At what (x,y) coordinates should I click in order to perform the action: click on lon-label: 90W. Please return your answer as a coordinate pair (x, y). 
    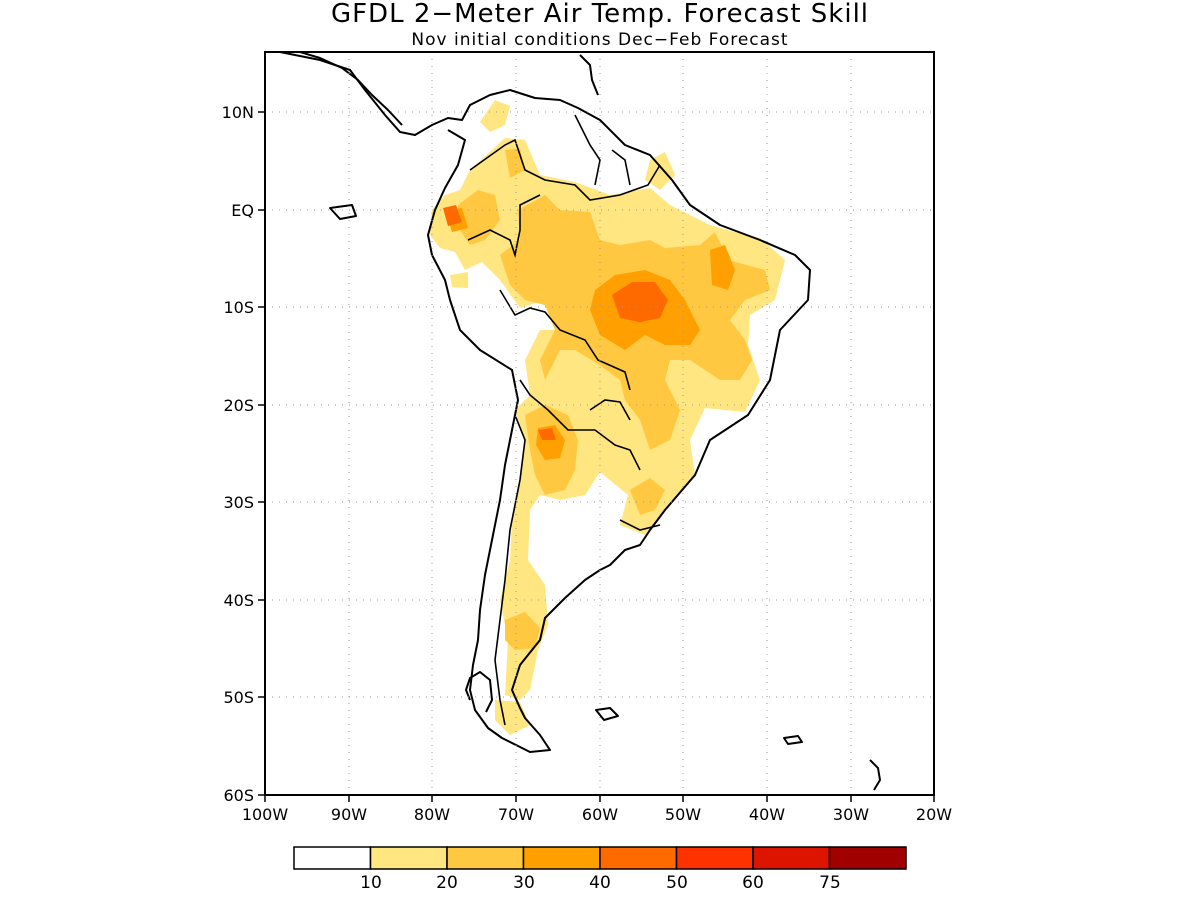
    Looking at the image, I should click on (349, 814).